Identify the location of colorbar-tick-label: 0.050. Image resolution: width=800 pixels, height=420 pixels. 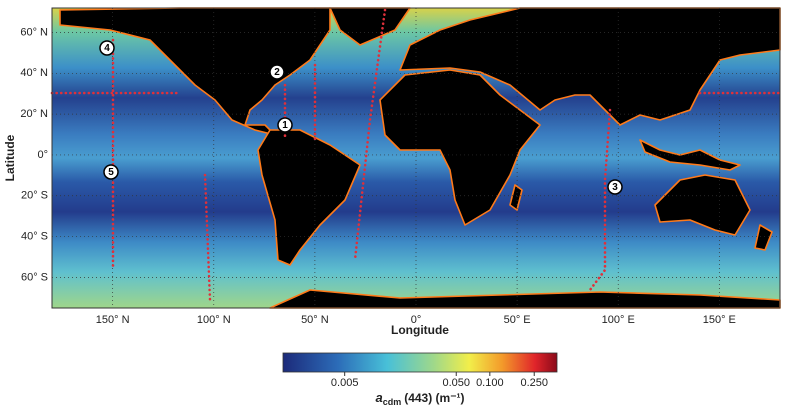
(456, 383).